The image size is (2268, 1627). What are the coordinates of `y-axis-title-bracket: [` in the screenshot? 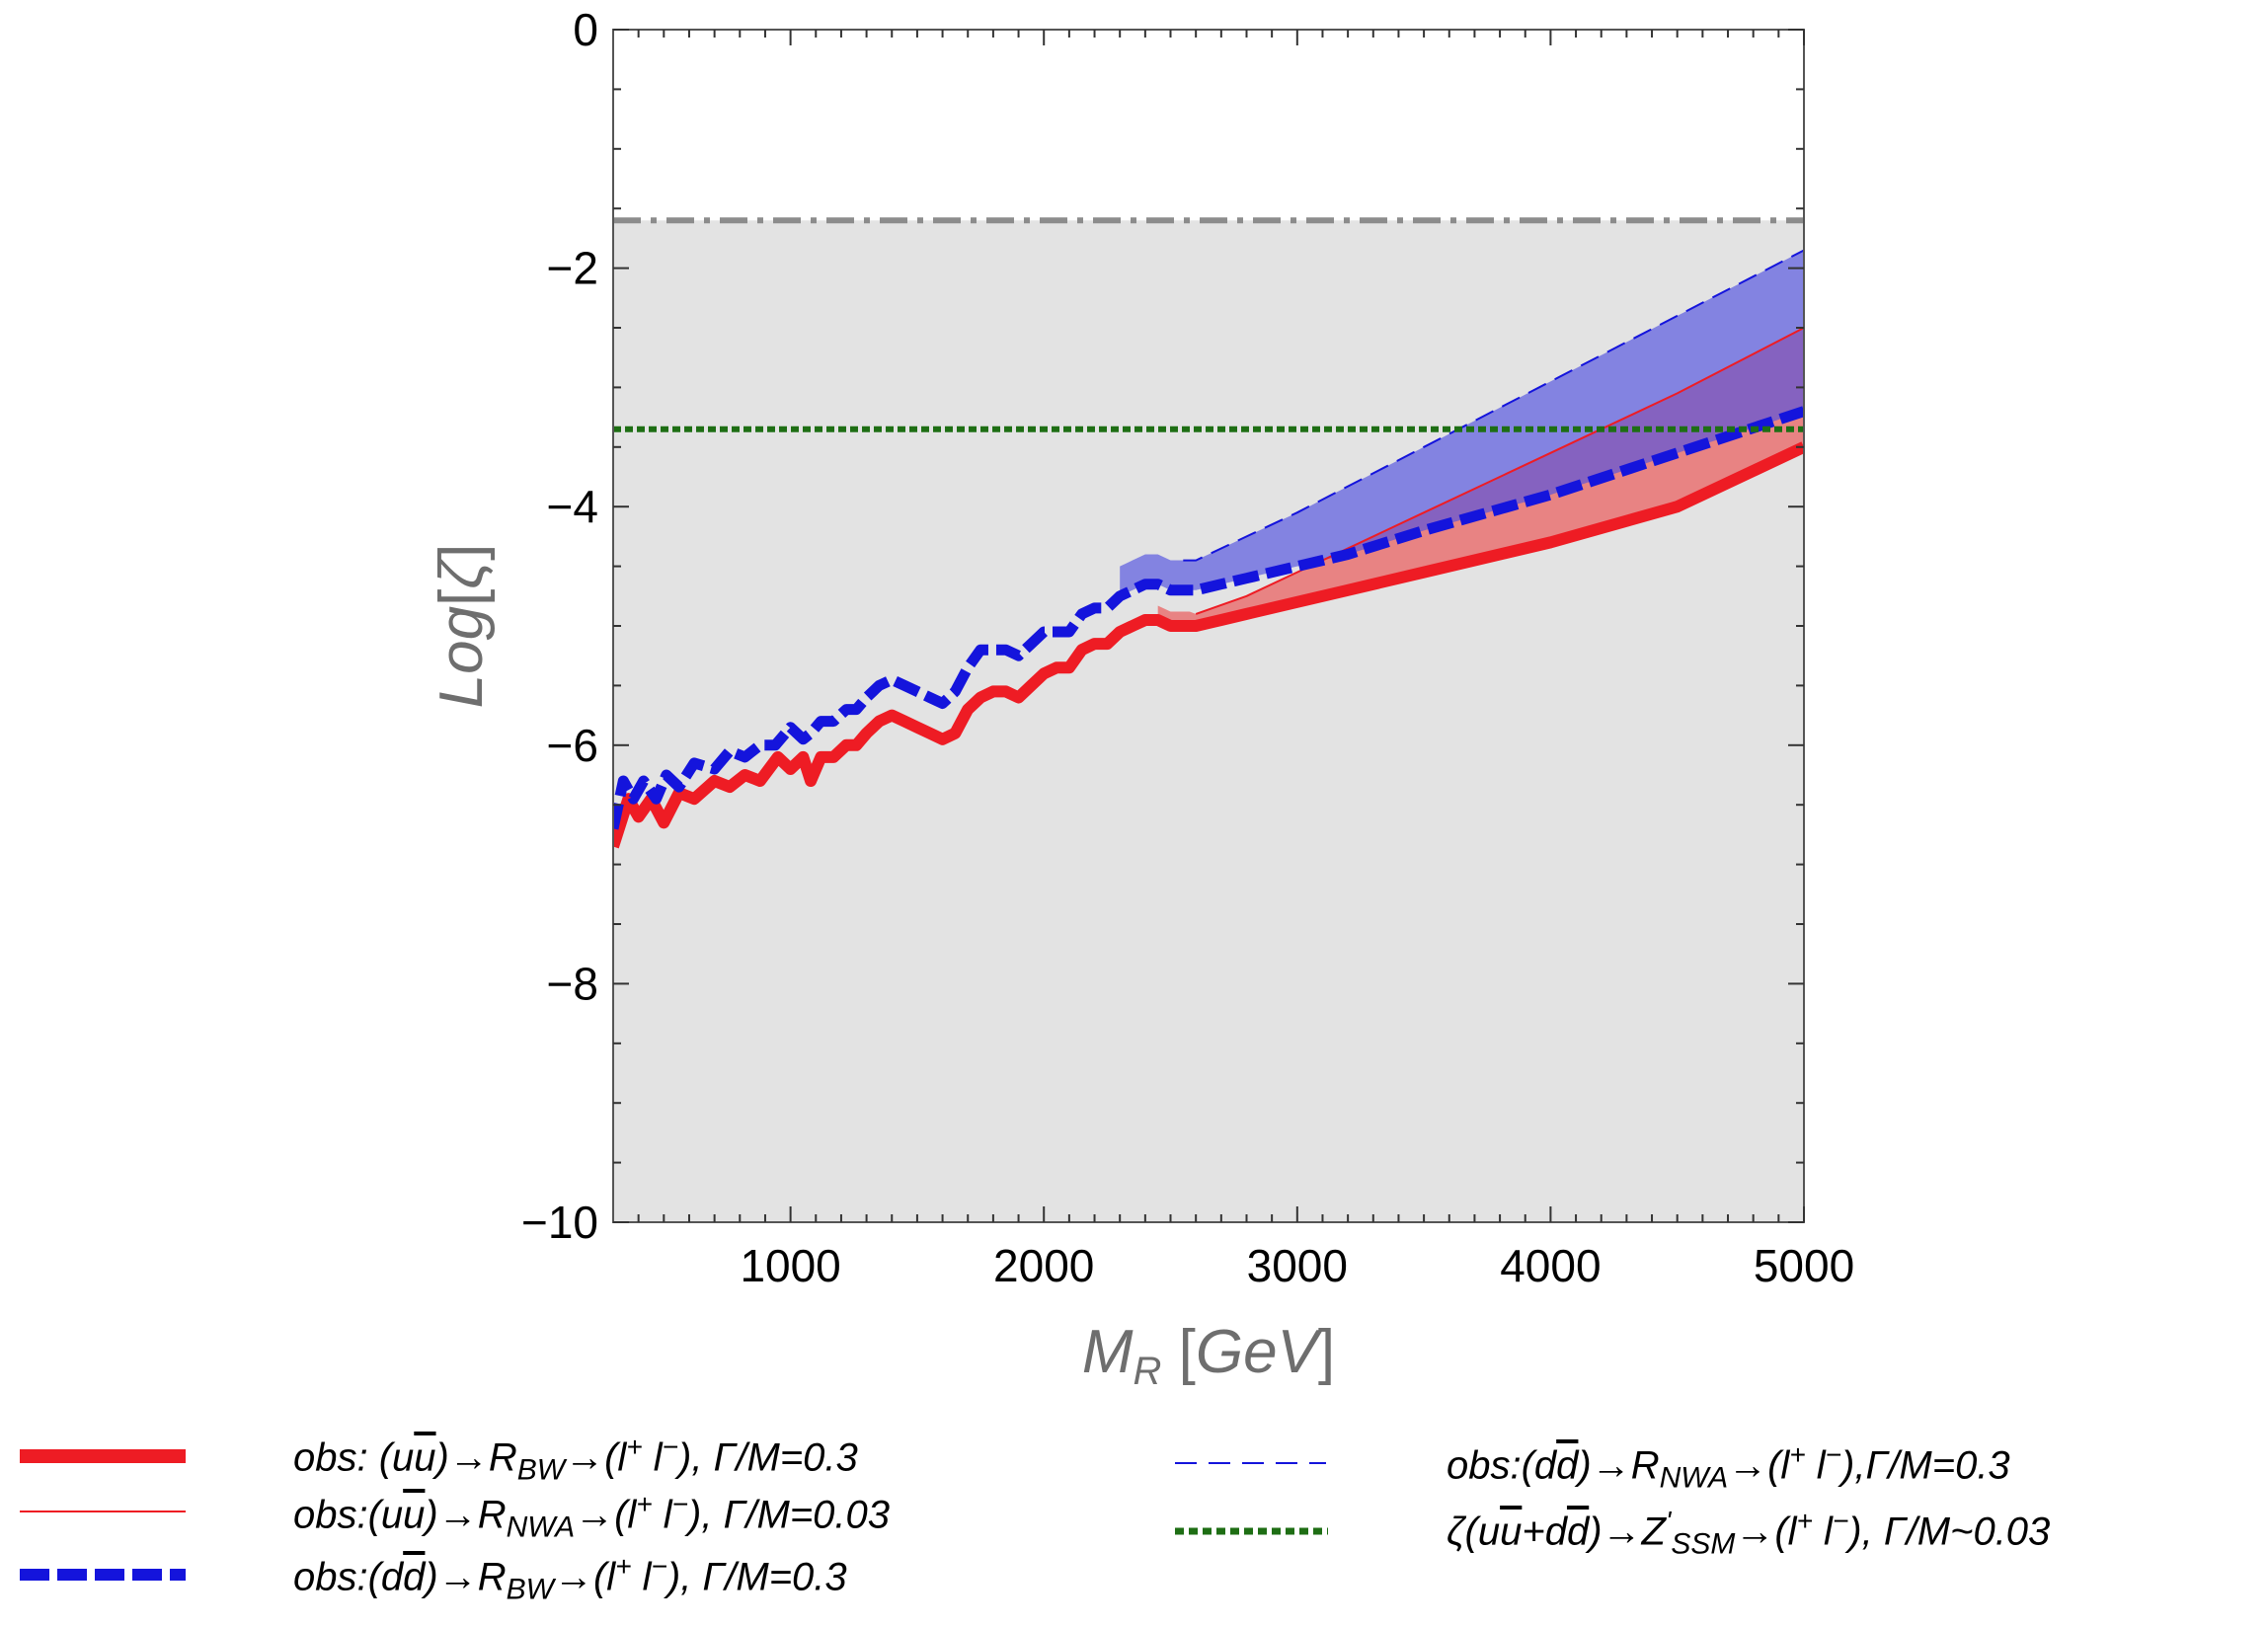 It's located at (462, 597).